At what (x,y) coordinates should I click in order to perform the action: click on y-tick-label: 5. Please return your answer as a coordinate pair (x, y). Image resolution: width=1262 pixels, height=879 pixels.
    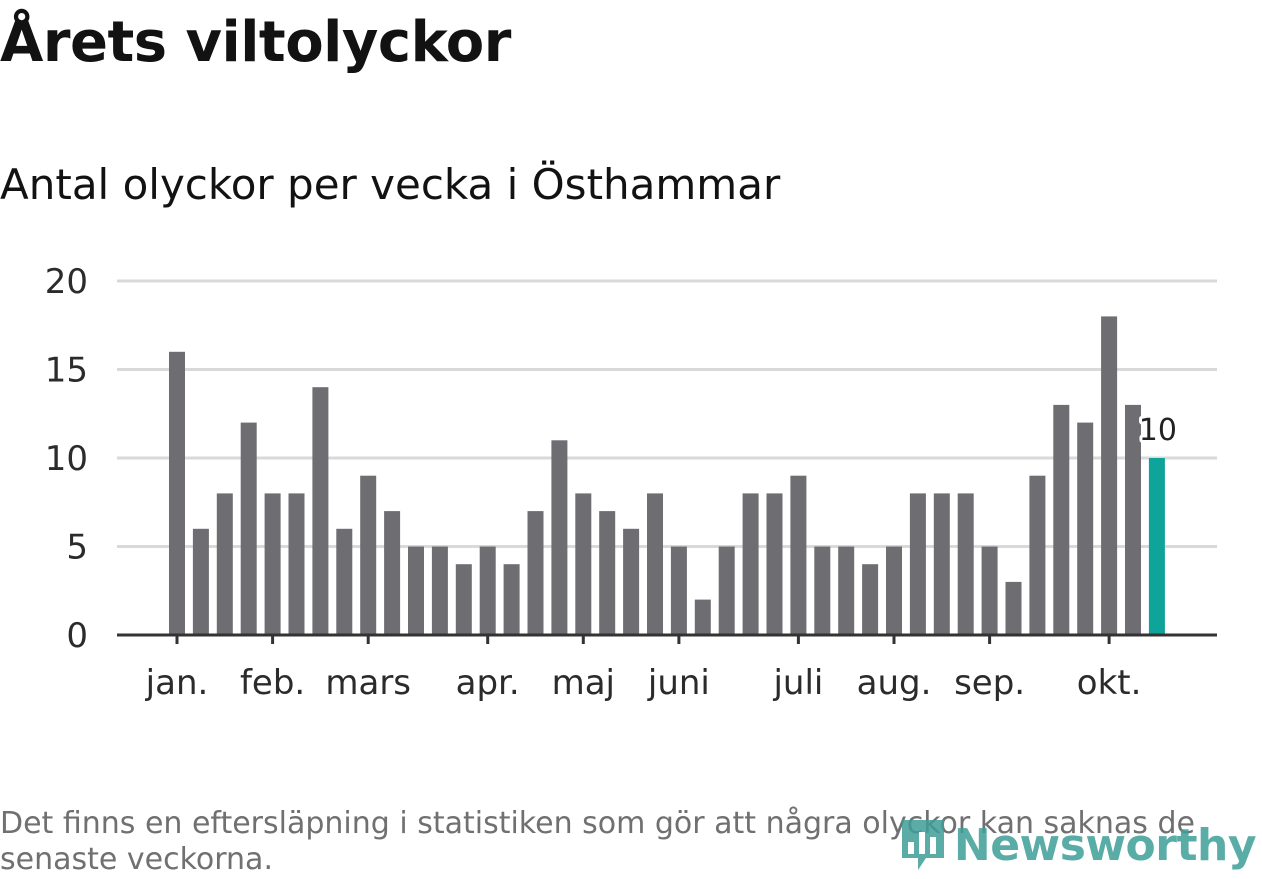
    Looking at the image, I should click on (77, 548).